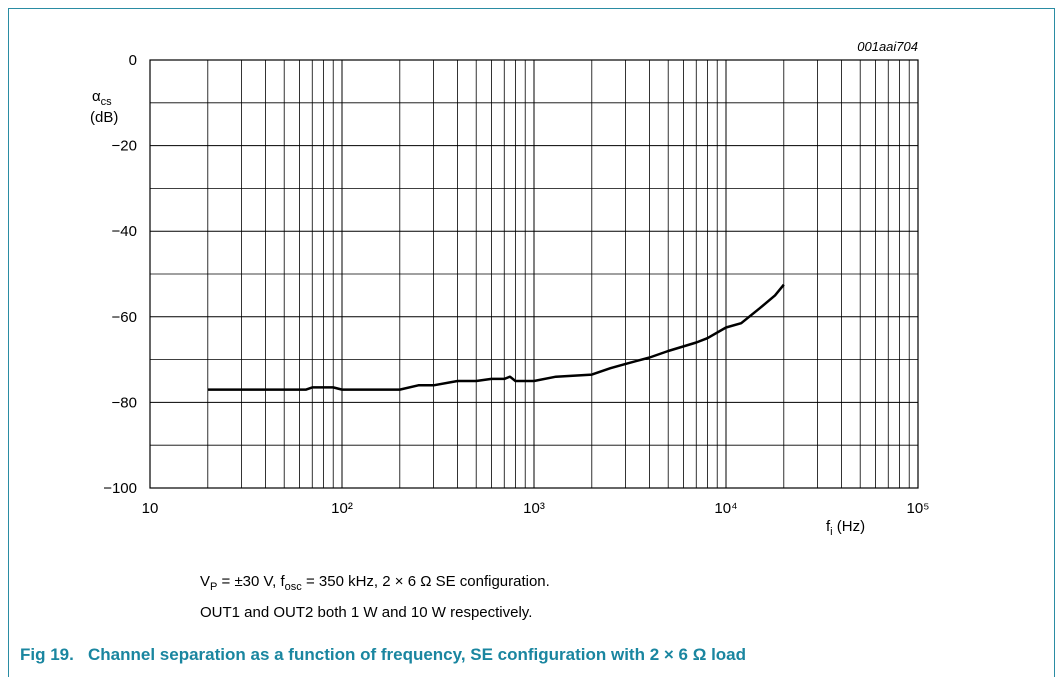 Image resolution: width=1063 pixels, height=677 pixels. I want to click on y-tick-label: −20, so click(124, 146).